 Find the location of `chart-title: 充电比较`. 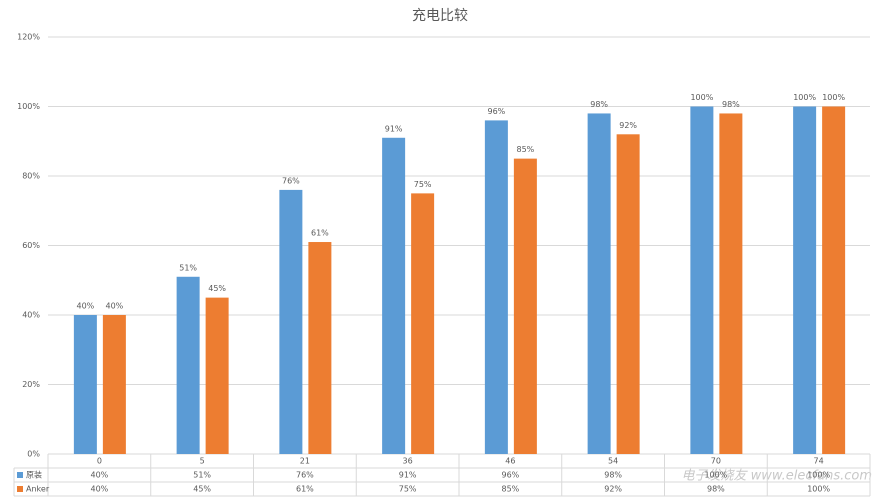

chart-title: 充电比较 is located at coordinates (440, 16).